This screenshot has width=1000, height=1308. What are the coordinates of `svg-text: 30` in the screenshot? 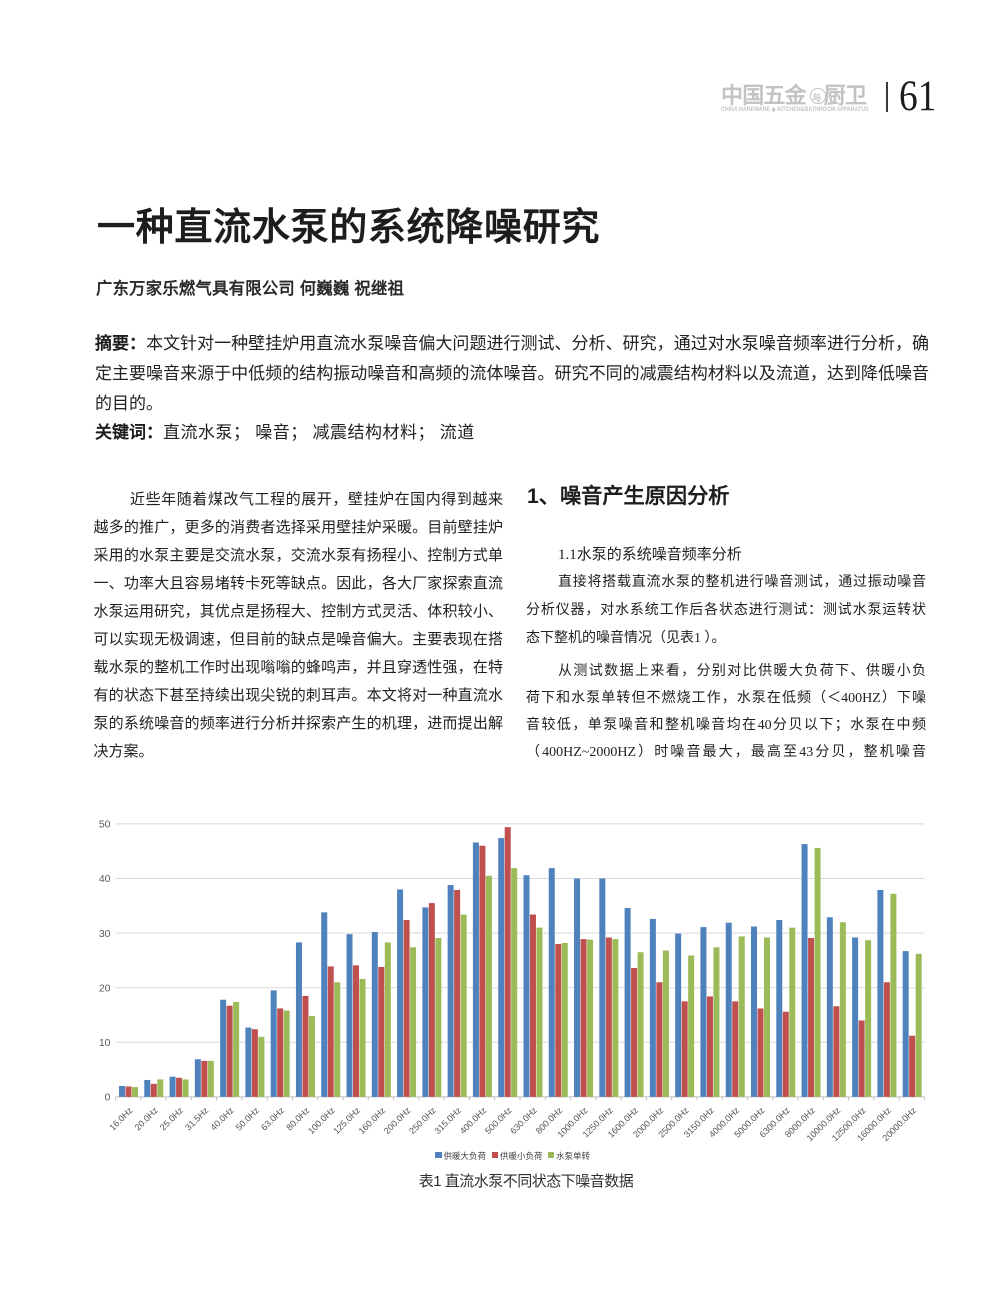 It's located at (105, 934).